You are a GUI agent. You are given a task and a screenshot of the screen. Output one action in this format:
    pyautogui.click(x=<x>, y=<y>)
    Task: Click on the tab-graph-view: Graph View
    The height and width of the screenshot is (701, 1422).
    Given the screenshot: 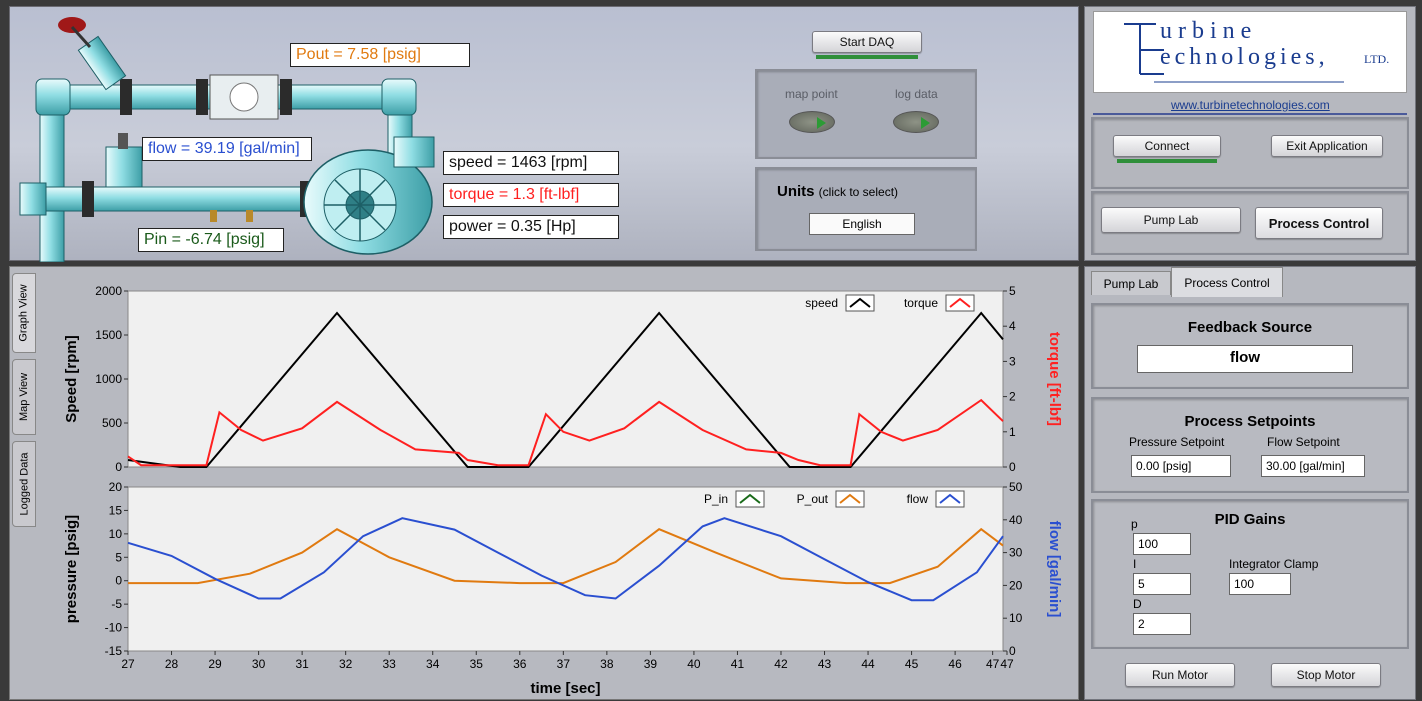 What is the action you would take?
    pyautogui.click(x=24, y=313)
    